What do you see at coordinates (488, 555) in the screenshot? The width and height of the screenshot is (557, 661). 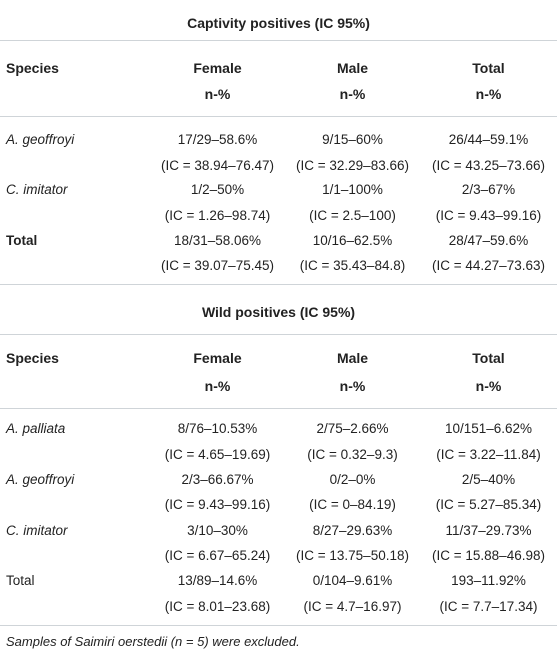 I see `total-ci-cell: (IC = 15.88–46.98)` at bounding box center [488, 555].